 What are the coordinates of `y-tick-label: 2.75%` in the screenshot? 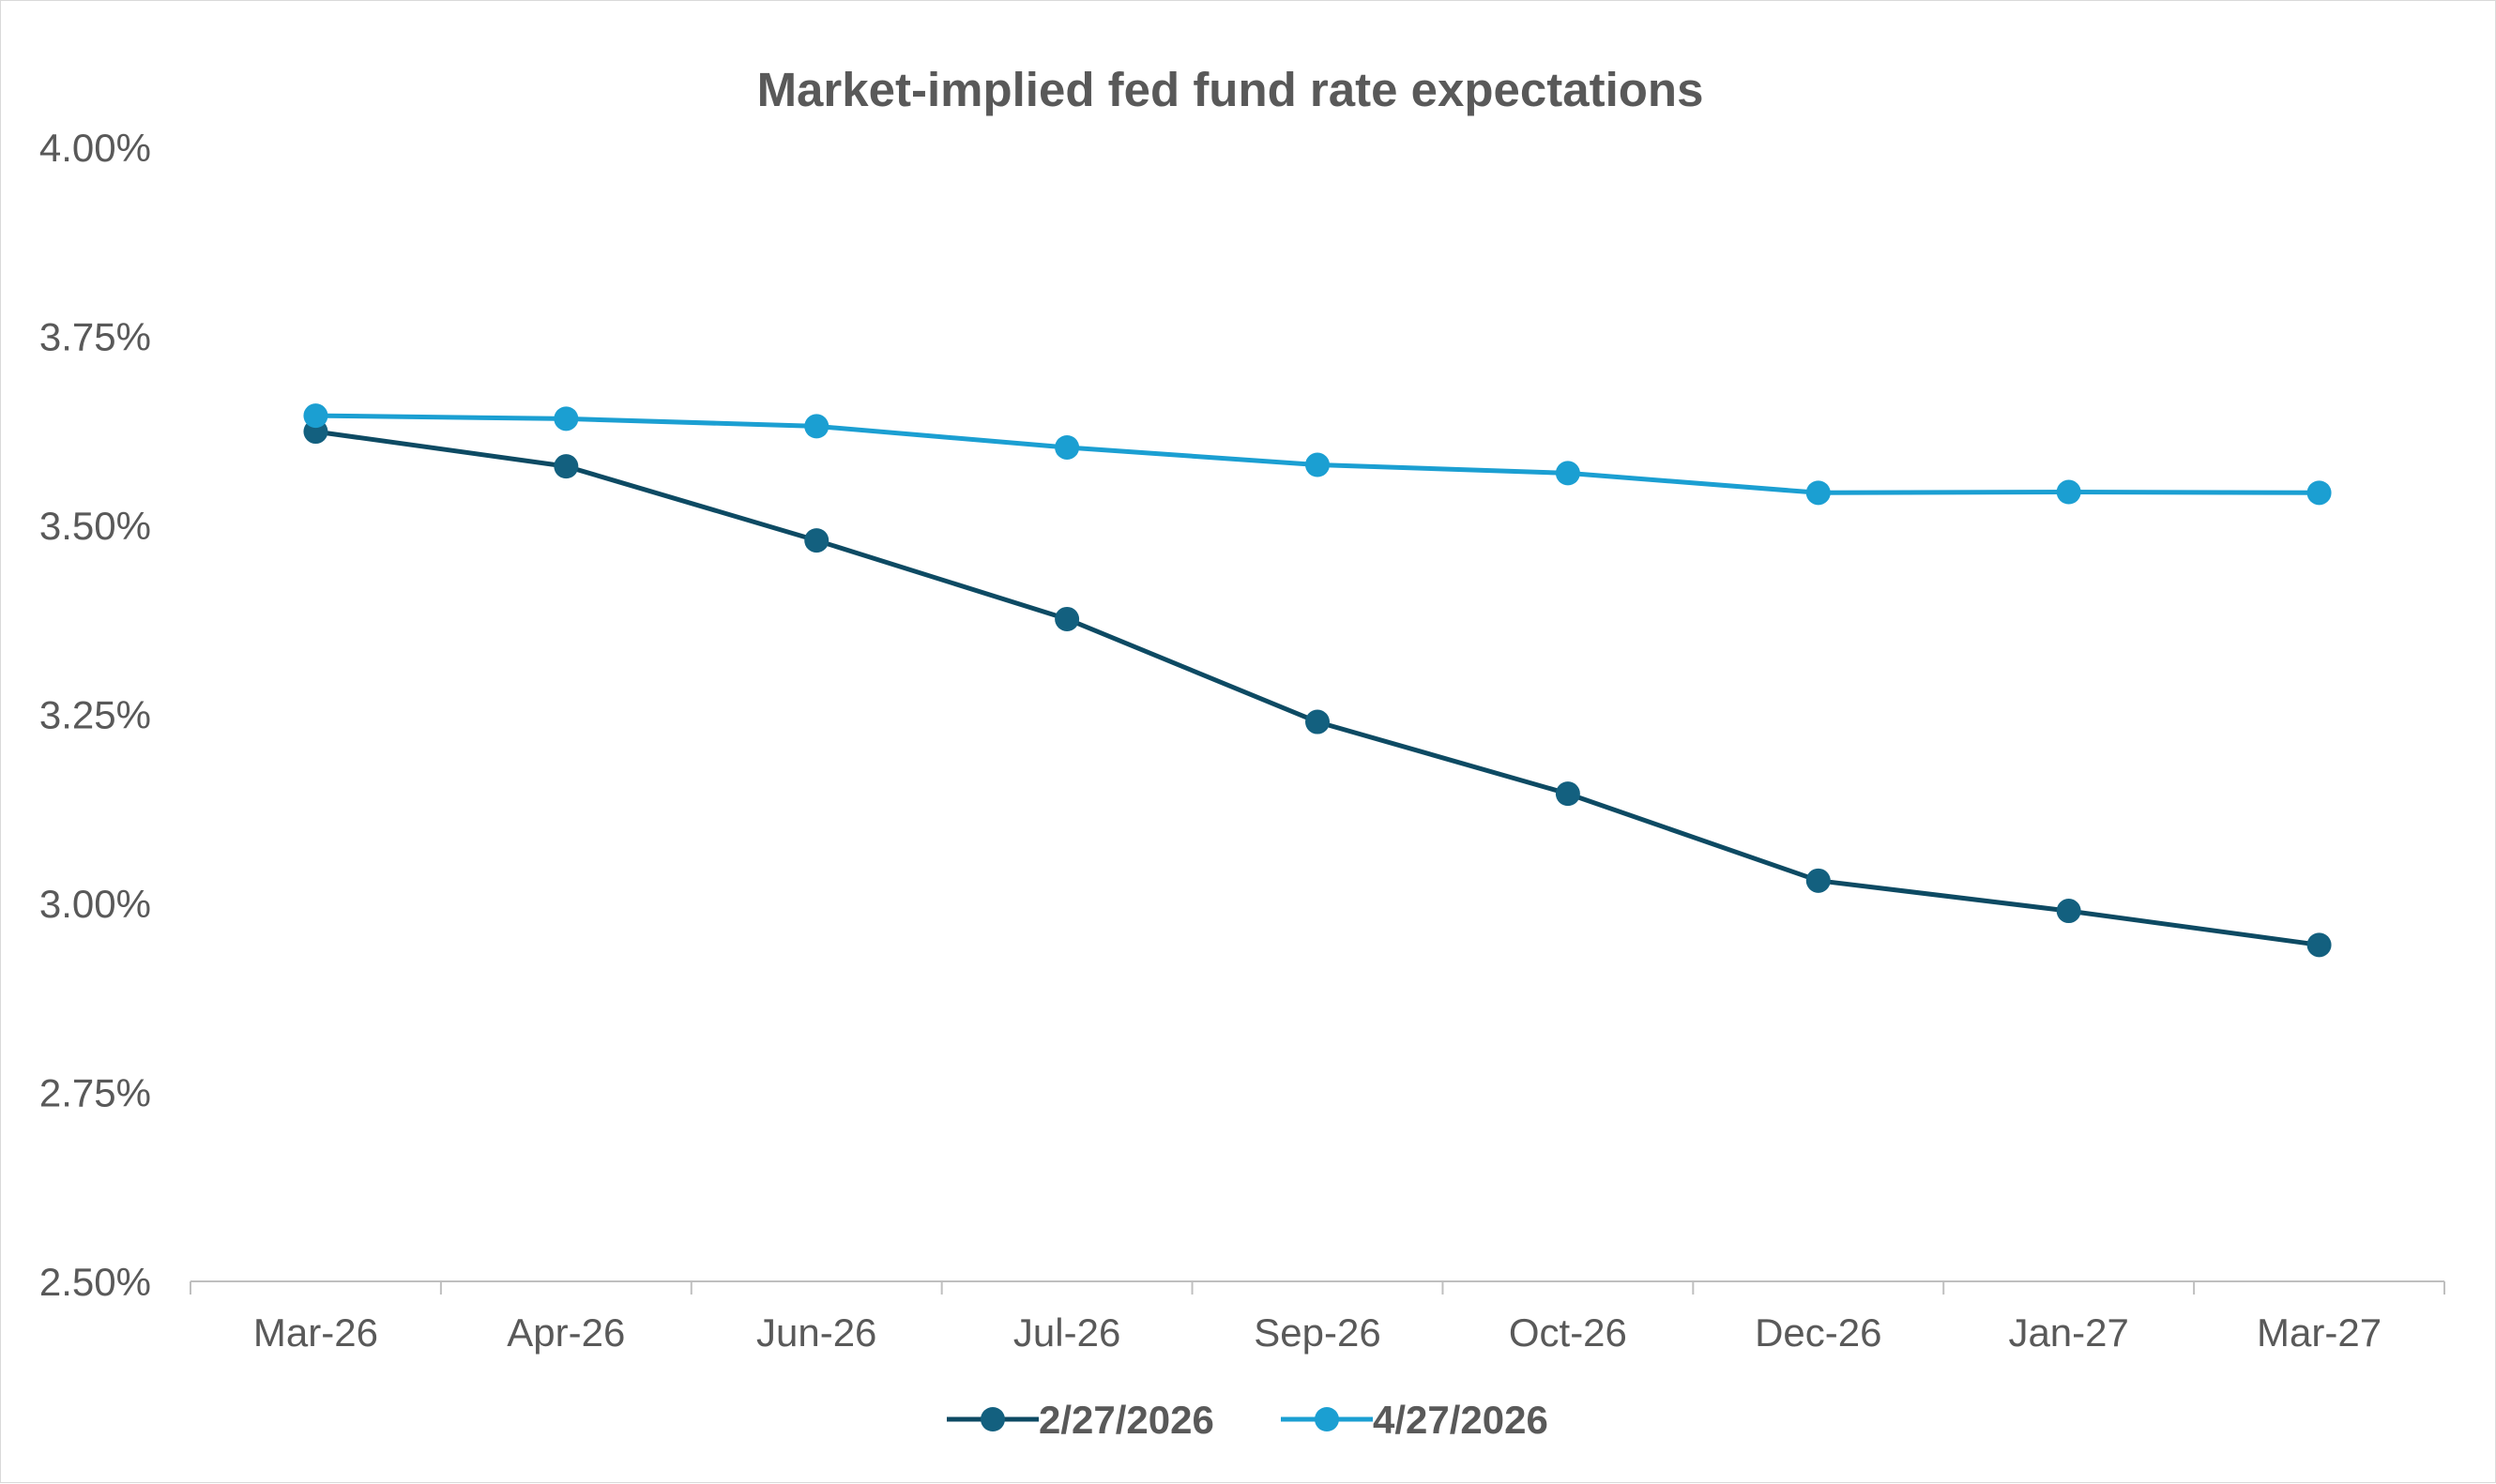 It's located at (95, 1093).